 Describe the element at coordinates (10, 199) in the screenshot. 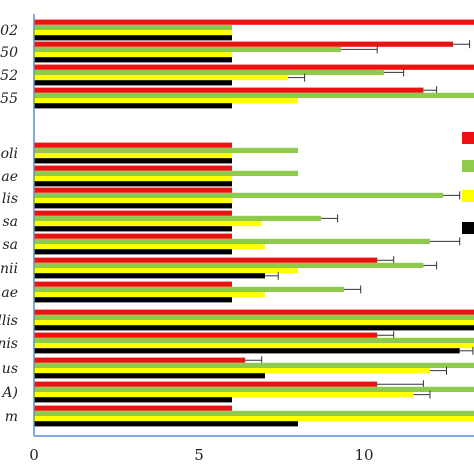

I see `category-label: lis` at that location.